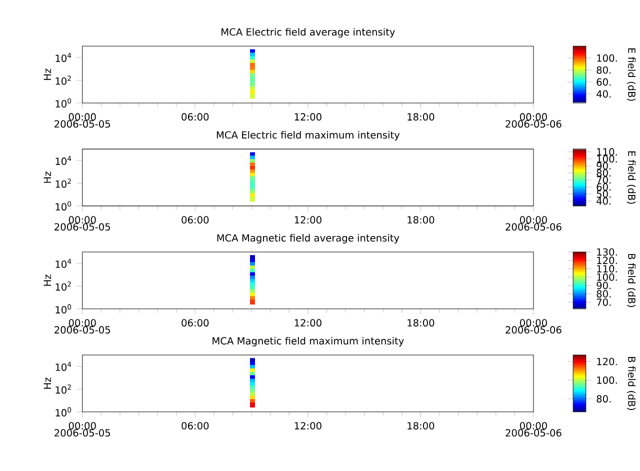  Describe the element at coordinates (607, 252) in the screenshot. I see `color-bar-label: 130.` at that location.